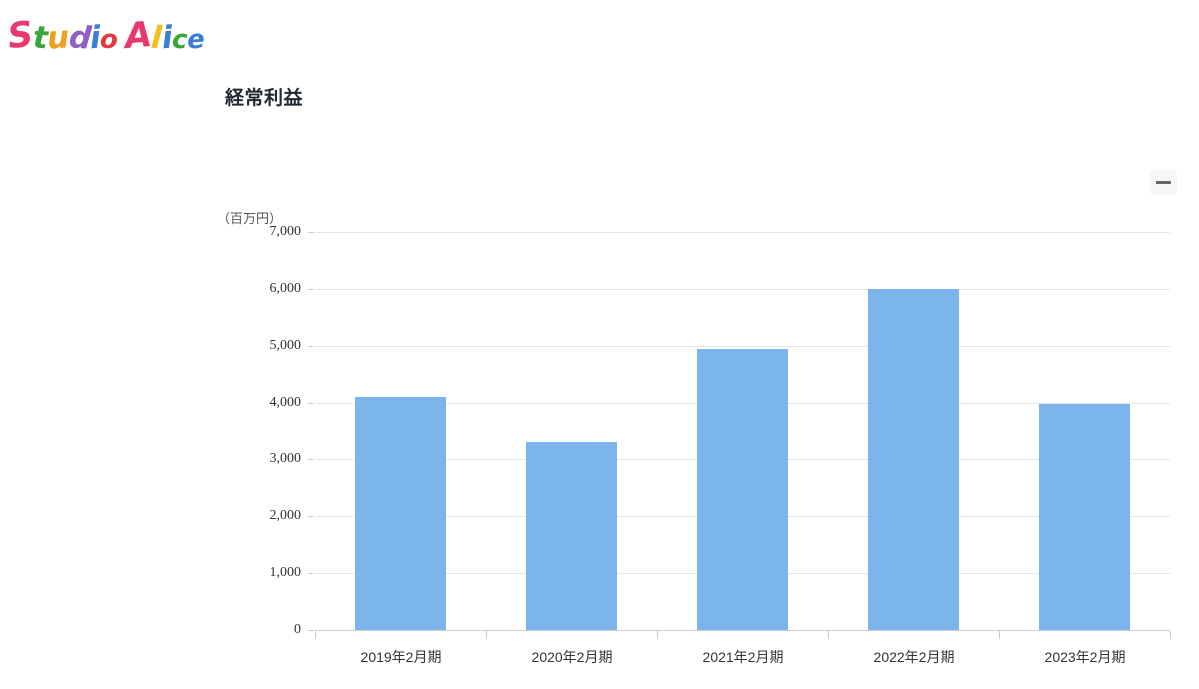 Image resolution: width=1199 pixels, height=689 pixels. What do you see at coordinates (57, 37) in the screenshot?
I see `logo-letter-u: u` at bounding box center [57, 37].